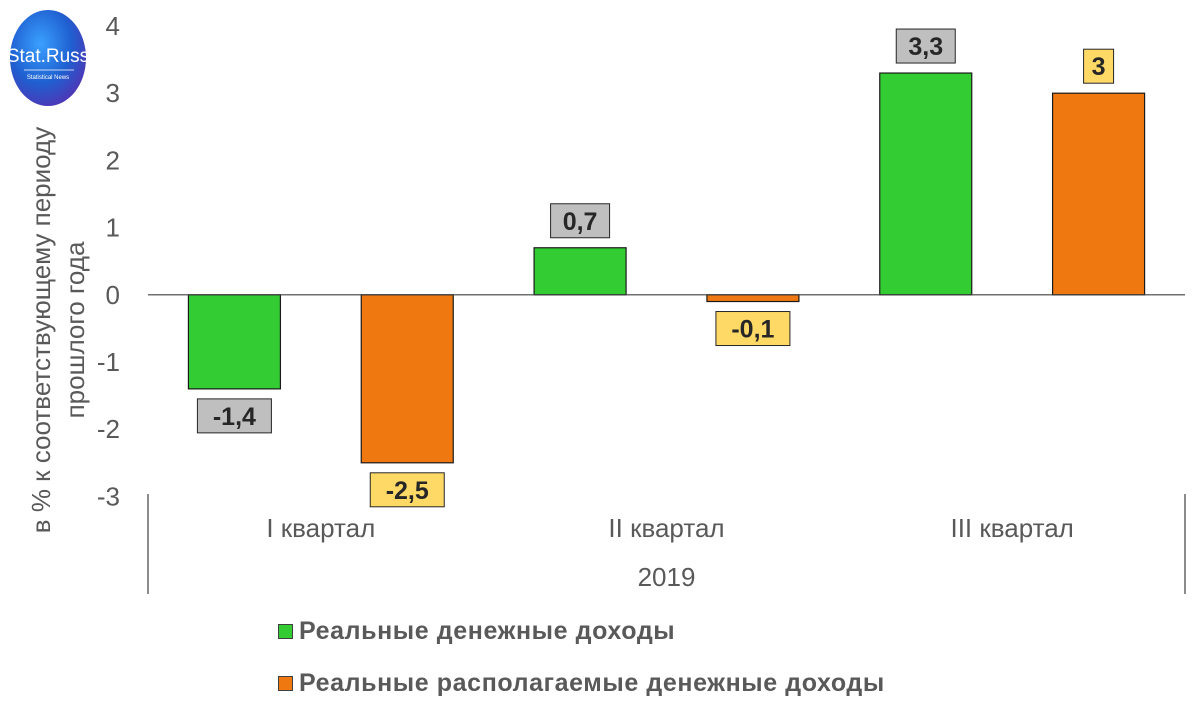 The height and width of the screenshot is (720, 1200). Describe the element at coordinates (666, 528) in the screenshot. I see `x-category-label: II квартал` at that location.